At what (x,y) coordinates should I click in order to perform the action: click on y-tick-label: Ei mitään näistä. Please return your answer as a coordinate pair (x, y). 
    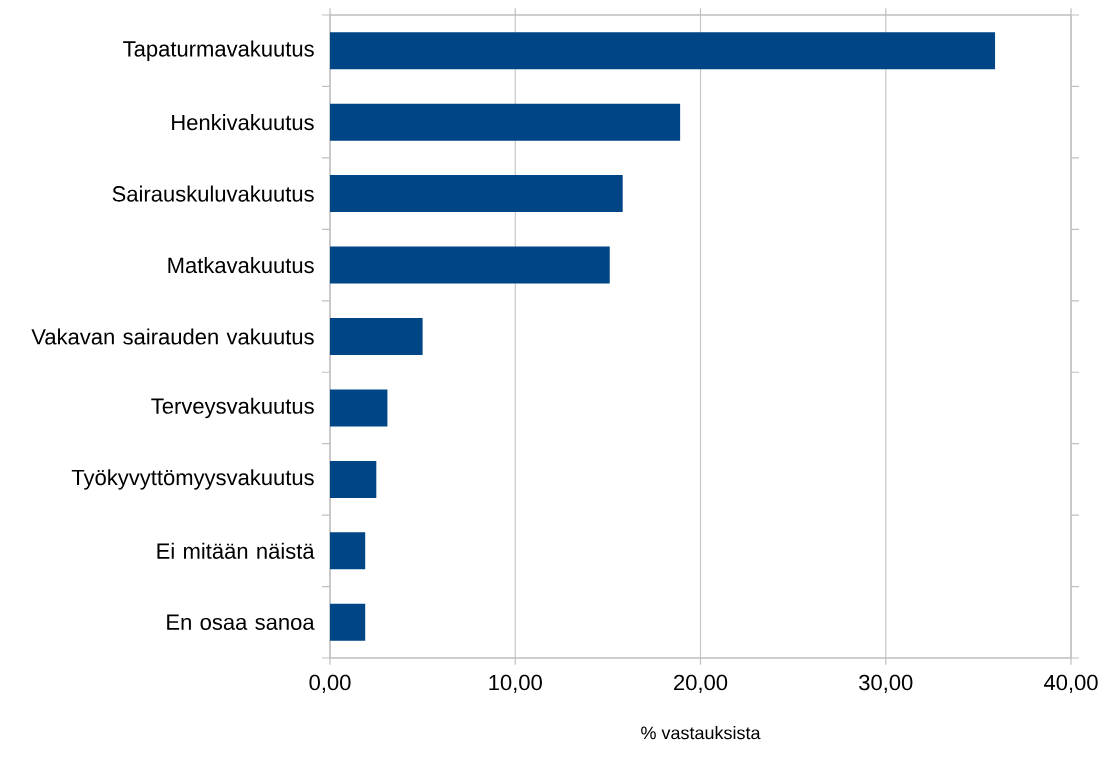
    Looking at the image, I should click on (236, 550).